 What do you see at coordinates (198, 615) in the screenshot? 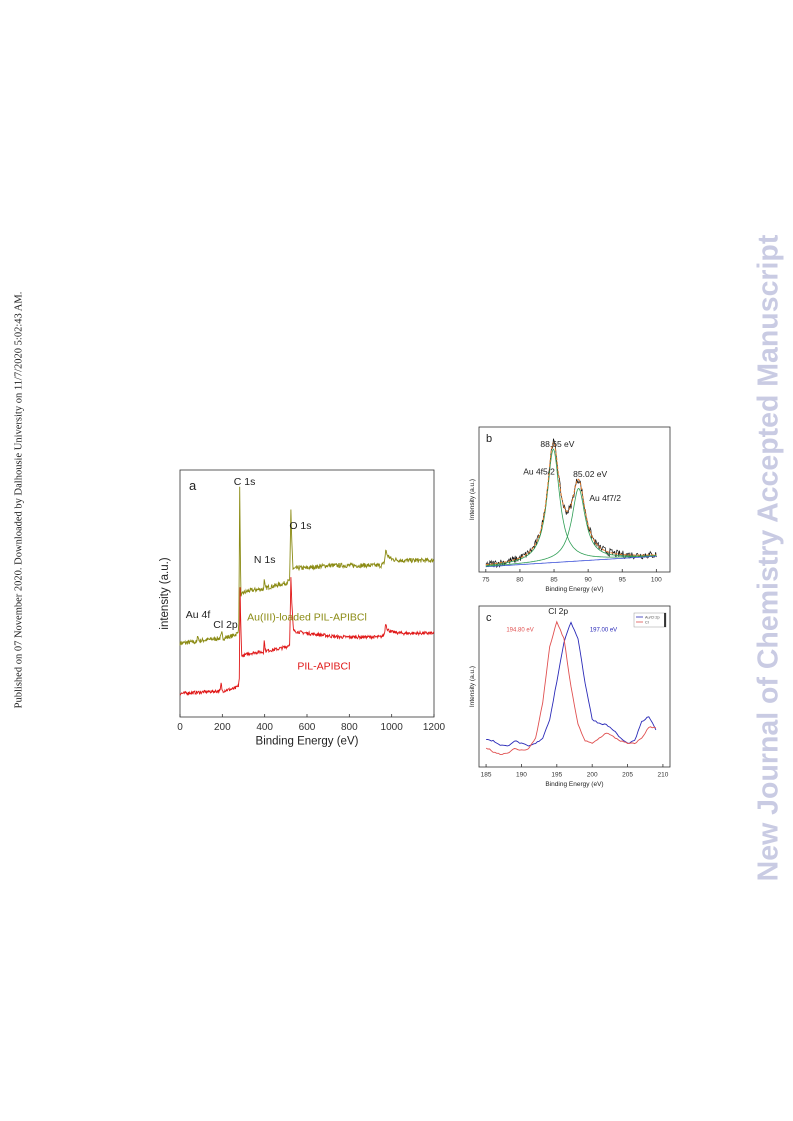
I see `annotation-label: Au 4f` at bounding box center [198, 615].